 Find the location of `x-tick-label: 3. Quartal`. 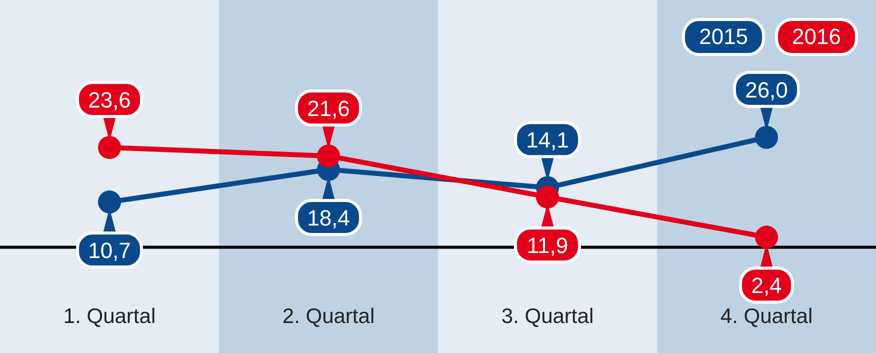

x-tick-label: 3. Quartal is located at coordinates (547, 316).